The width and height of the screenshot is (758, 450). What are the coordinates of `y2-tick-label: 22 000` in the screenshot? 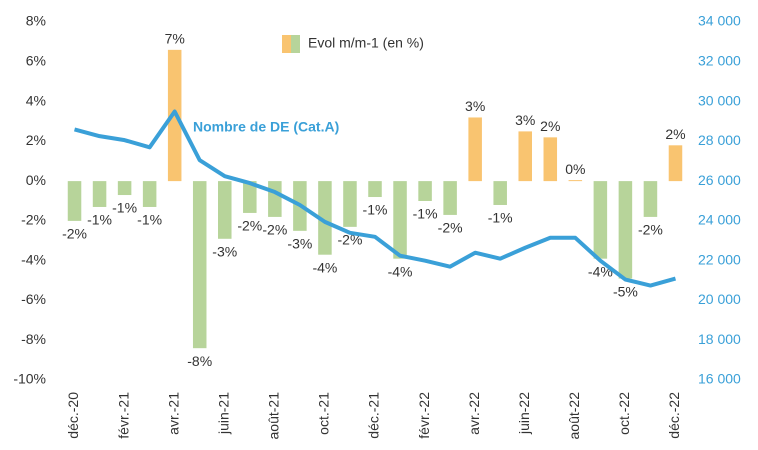 It's located at (719, 259).